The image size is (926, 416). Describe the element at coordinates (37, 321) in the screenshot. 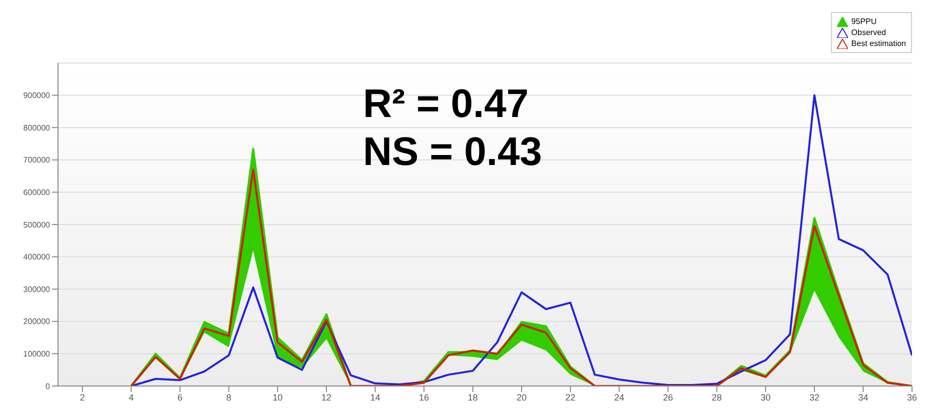

I see `y-tick-label: 200000` at that location.